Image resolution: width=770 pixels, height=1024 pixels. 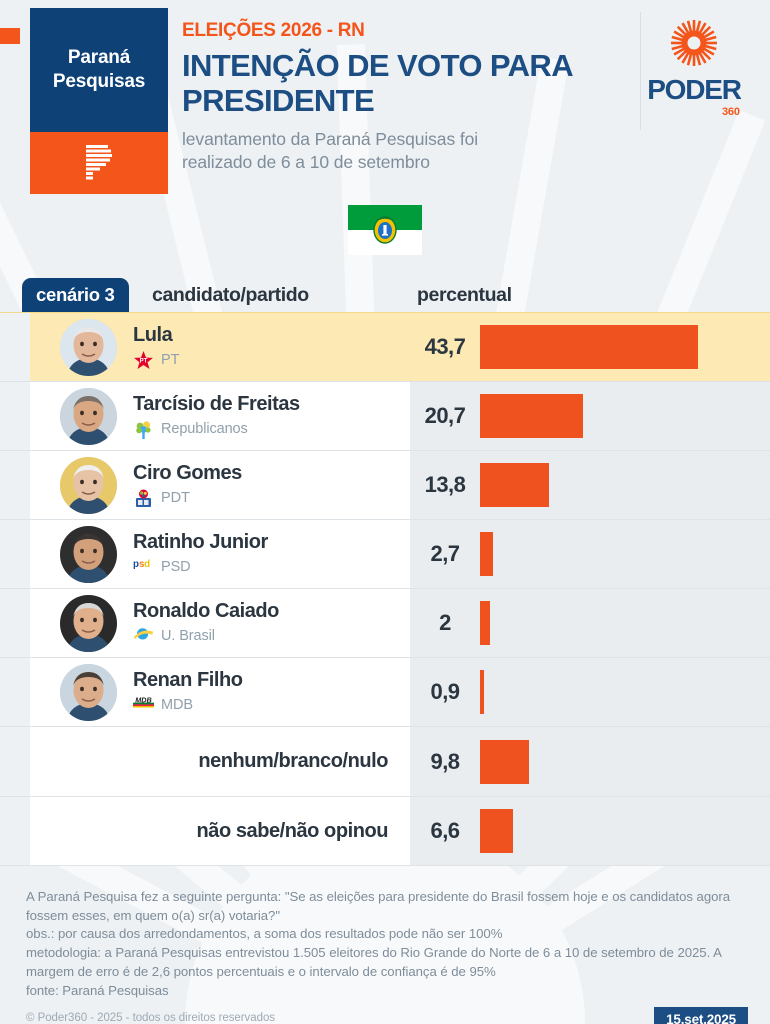 I want to click on parana-pesquisas-wordmark: Paraná Pesquisas, so click(x=99, y=70).